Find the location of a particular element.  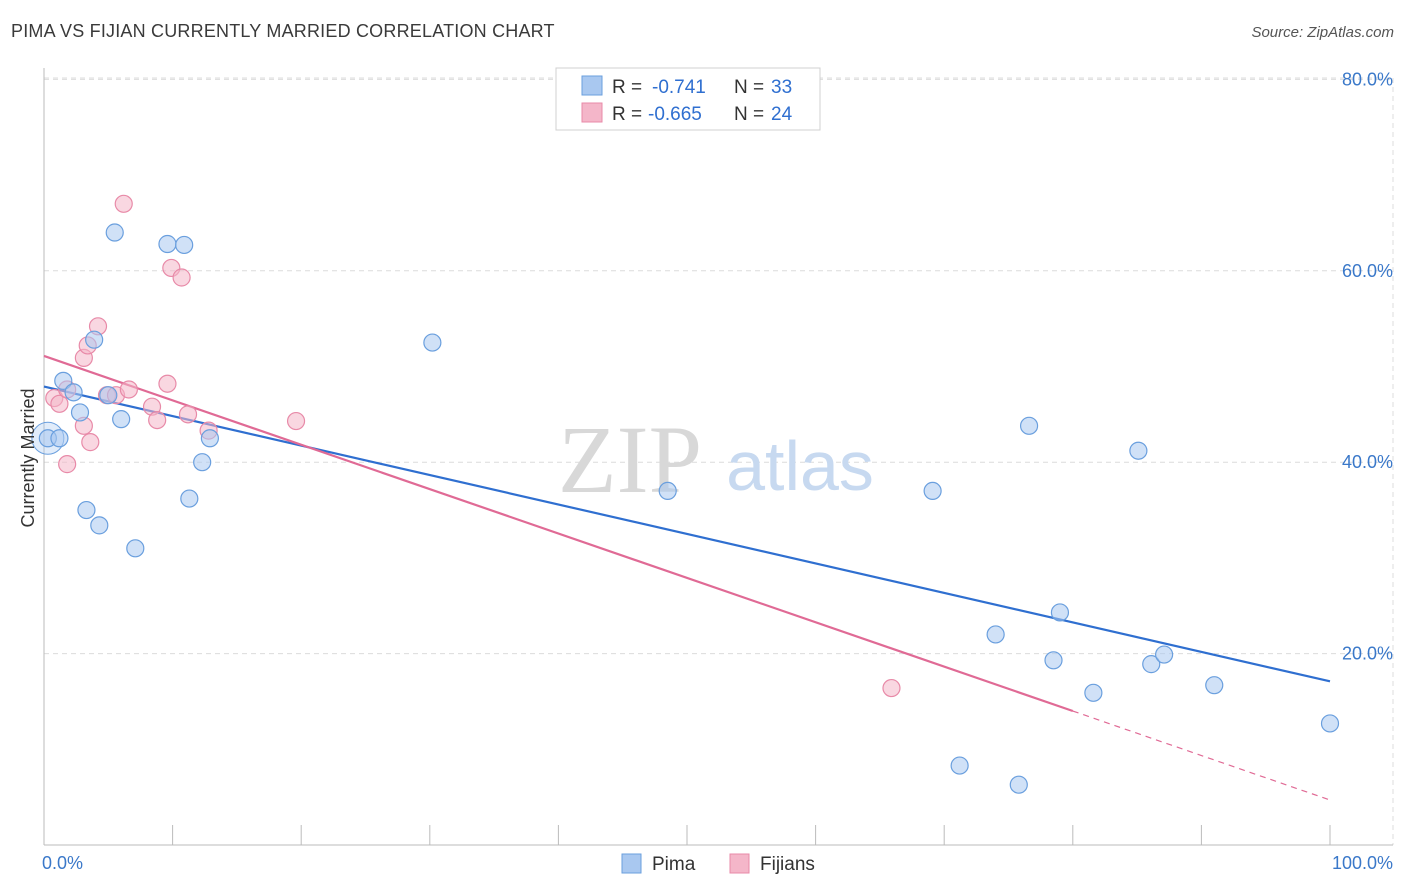

y-tick-label: 40.0% is located at coordinates (1367, 462).